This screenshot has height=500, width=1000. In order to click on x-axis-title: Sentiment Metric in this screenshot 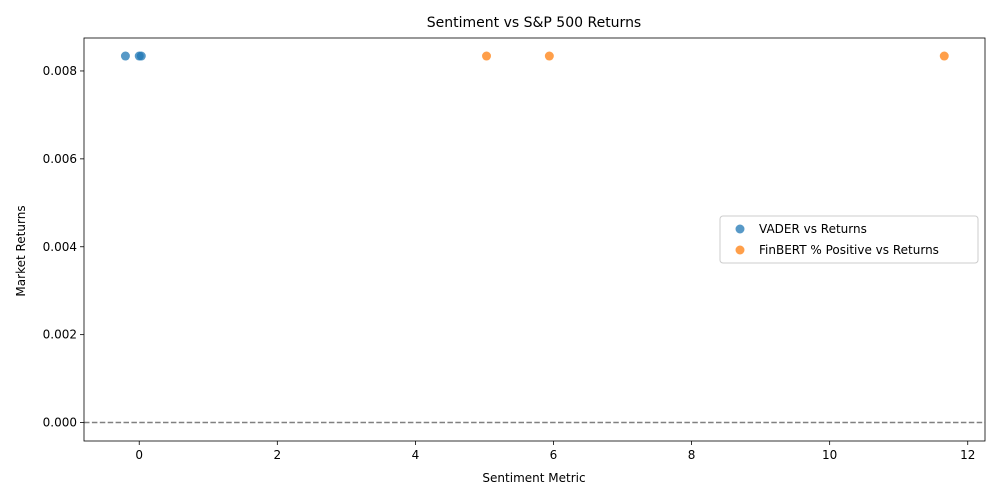, I will do `click(533, 478)`.